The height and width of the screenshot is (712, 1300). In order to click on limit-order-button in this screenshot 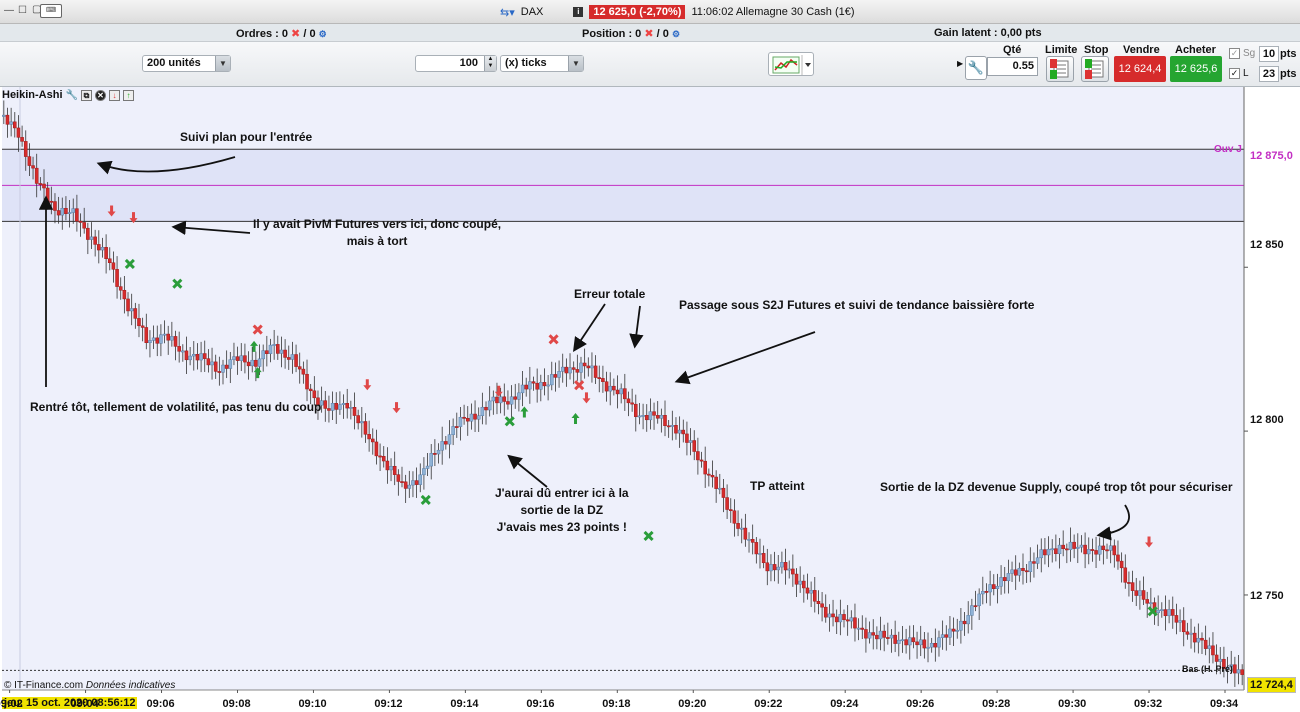, I will do `click(1060, 69)`.